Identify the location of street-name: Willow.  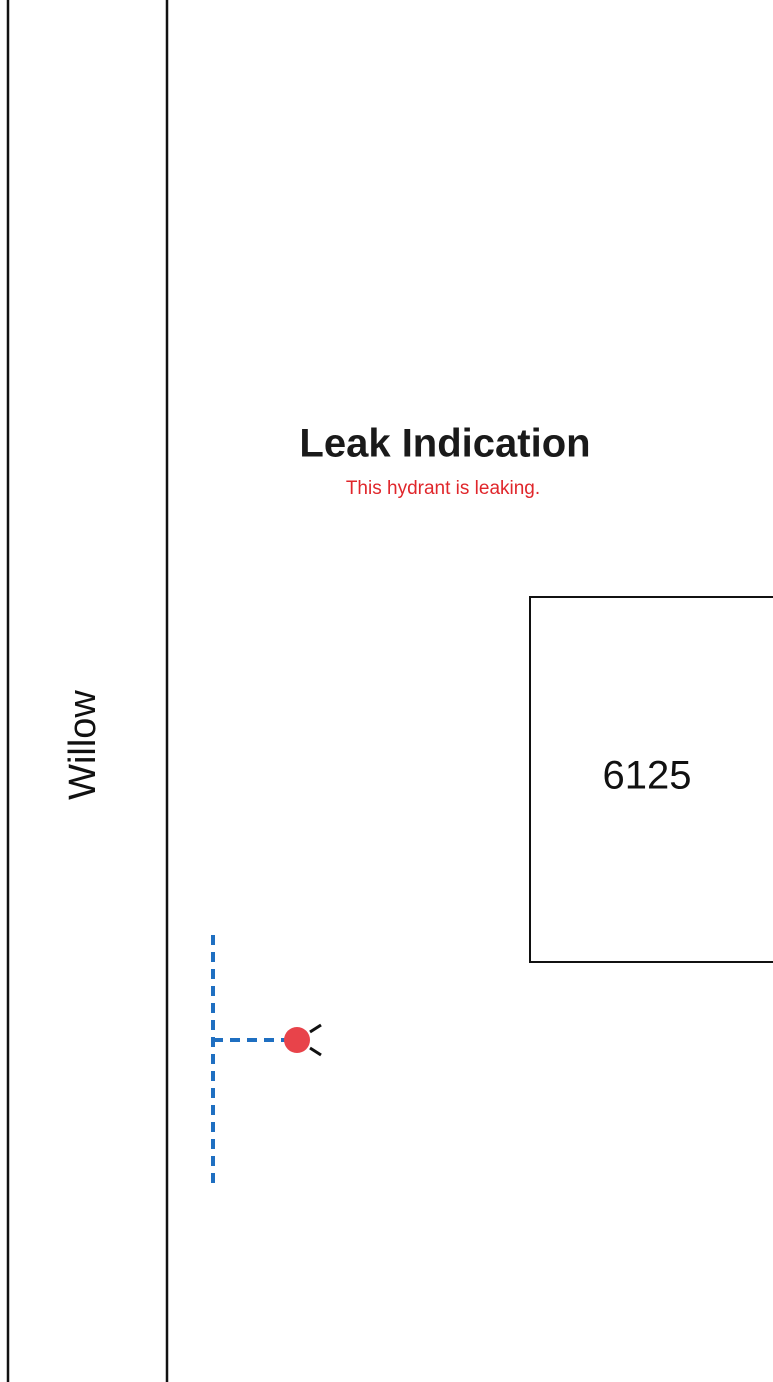
(83, 745).